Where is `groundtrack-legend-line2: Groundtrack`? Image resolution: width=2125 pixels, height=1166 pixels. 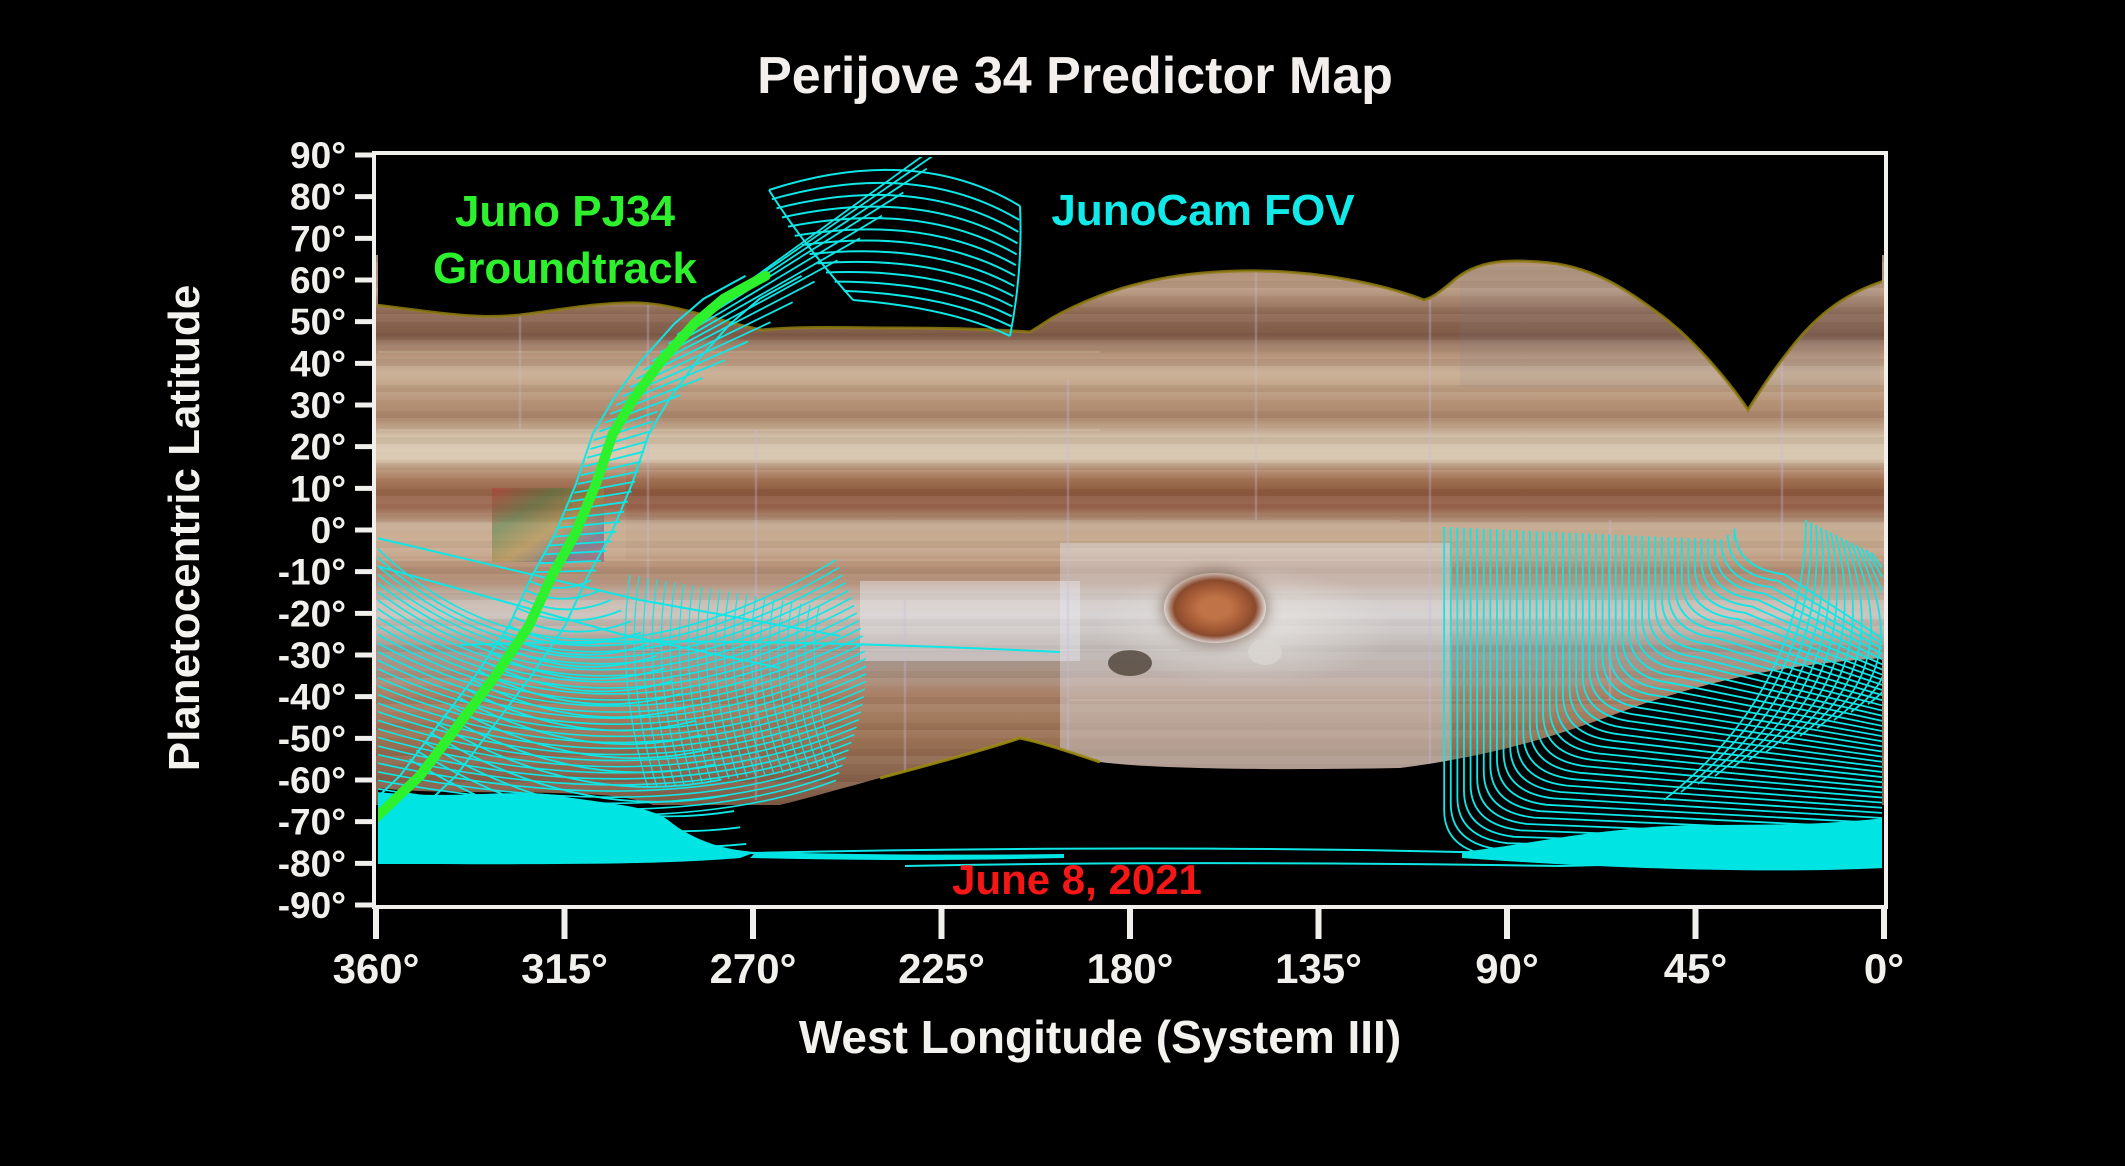
groundtrack-legend-line2: Groundtrack is located at coordinates (565, 268).